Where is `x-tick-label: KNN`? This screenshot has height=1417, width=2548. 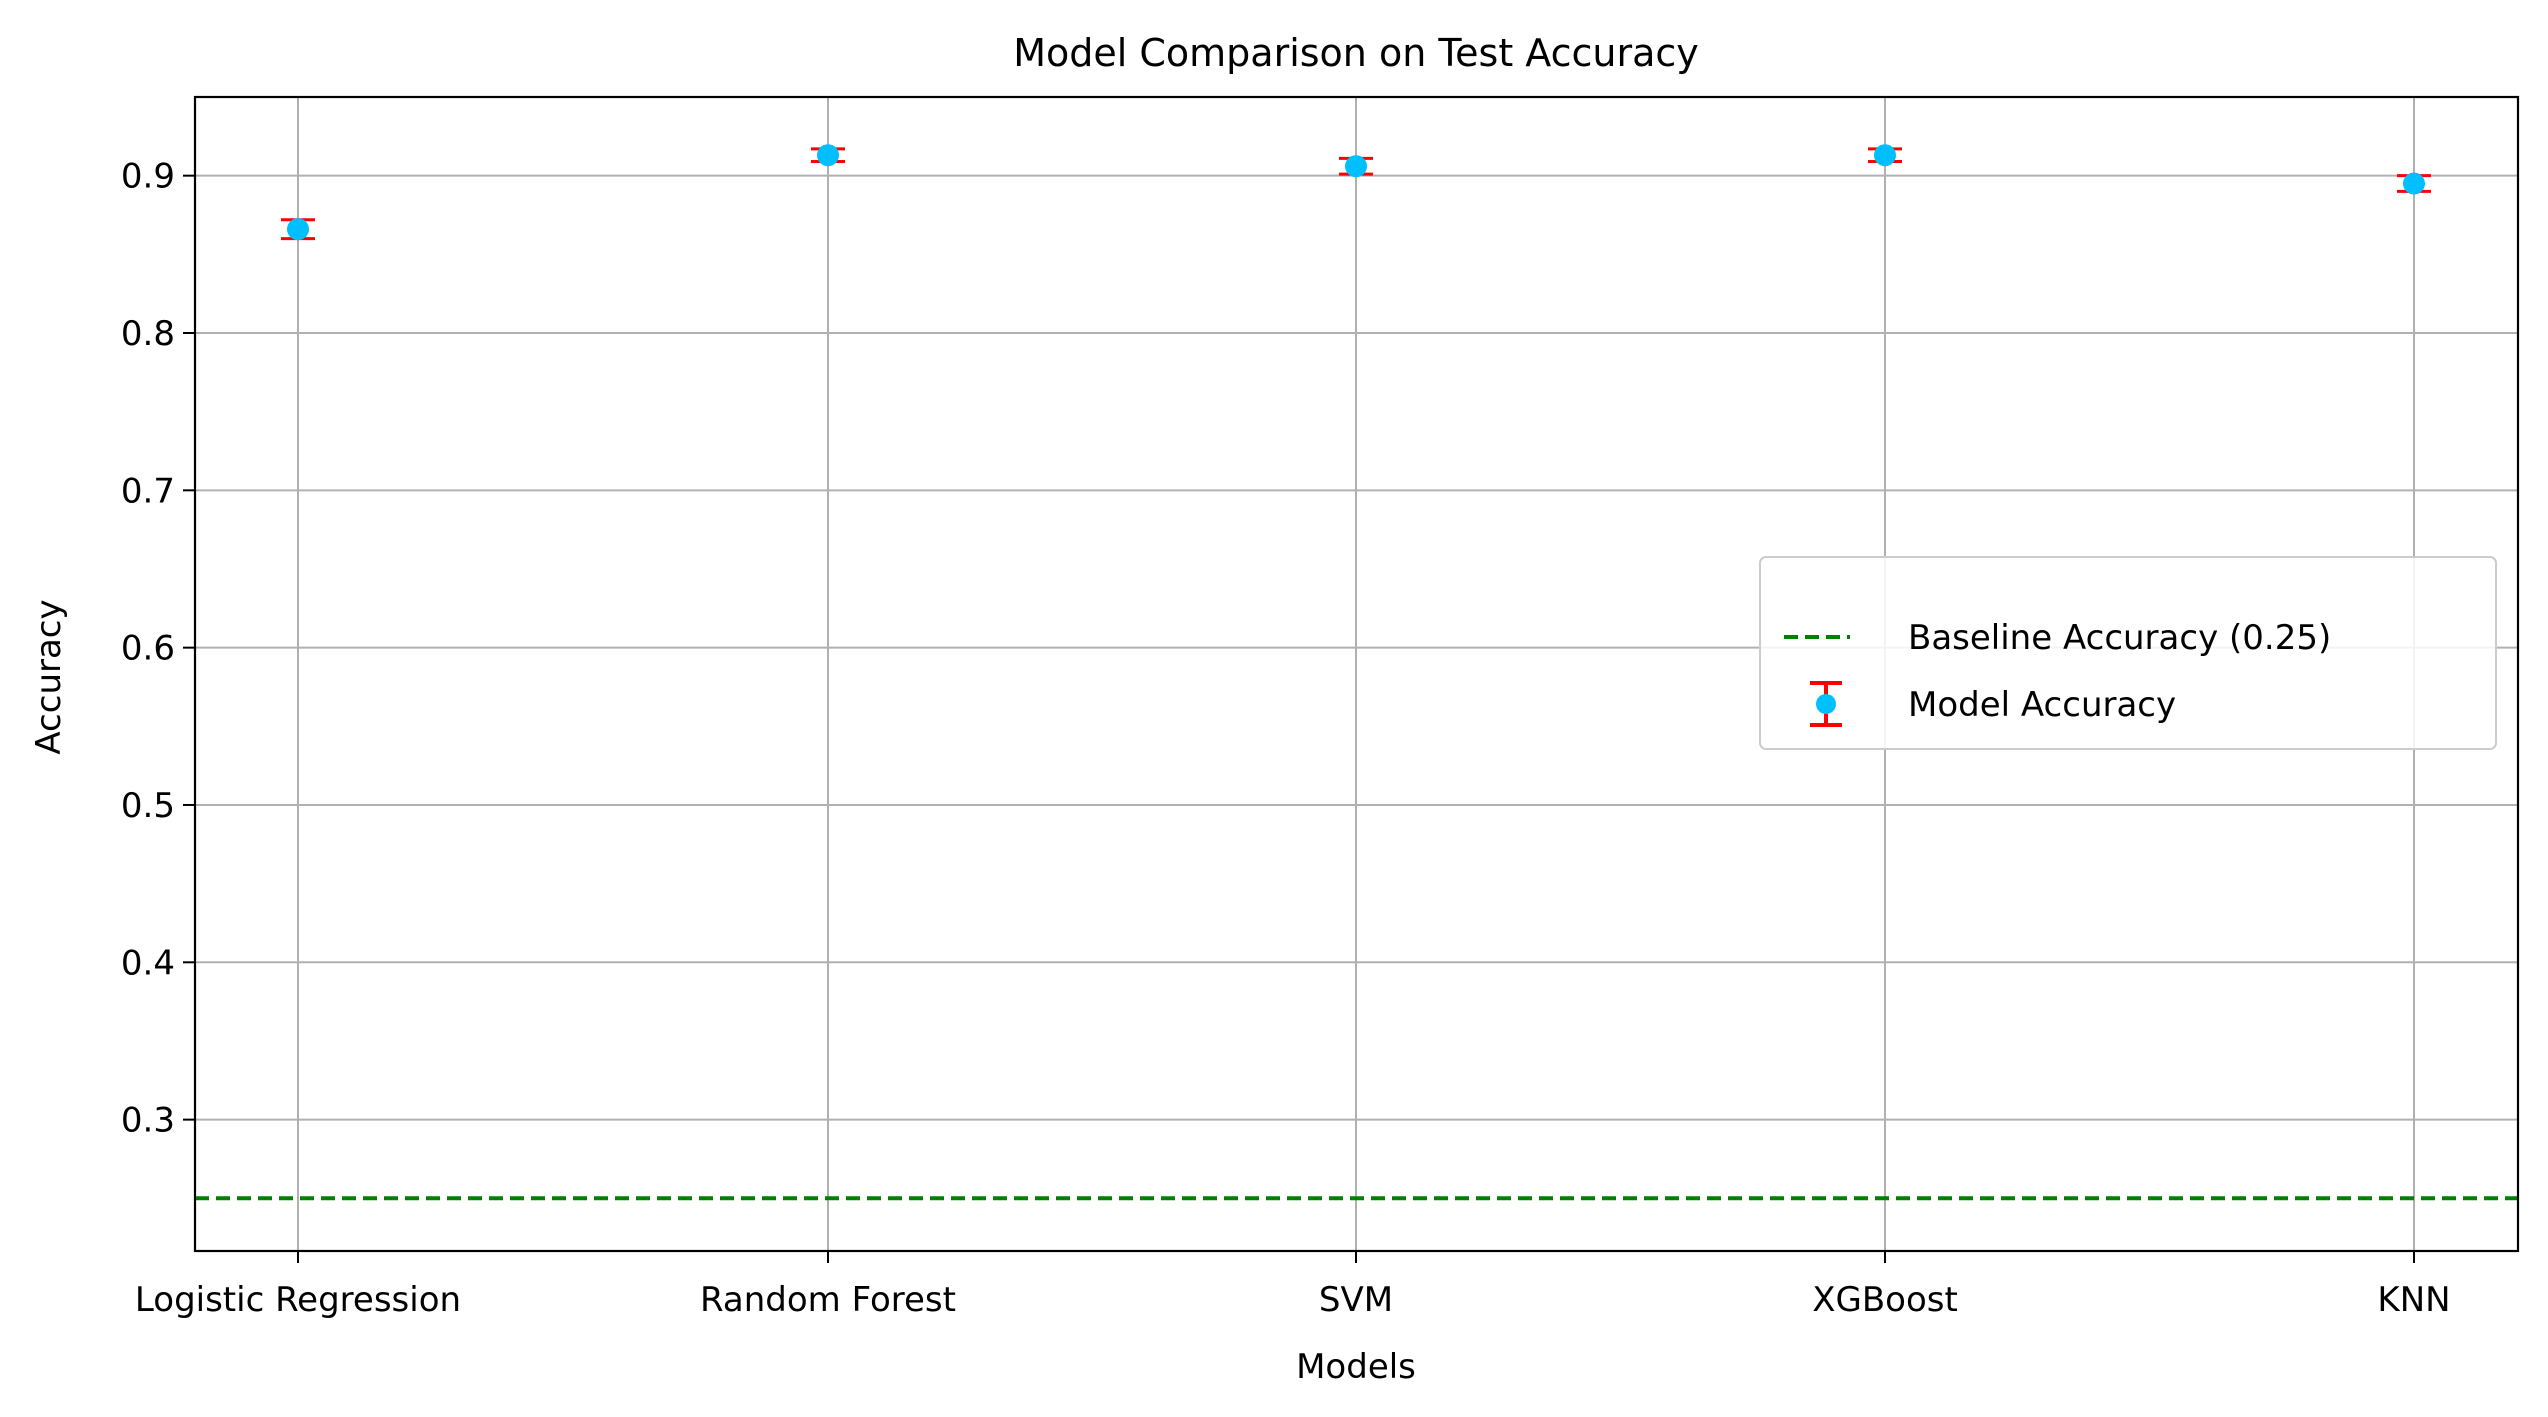 x-tick-label: KNN is located at coordinates (2413, 1300).